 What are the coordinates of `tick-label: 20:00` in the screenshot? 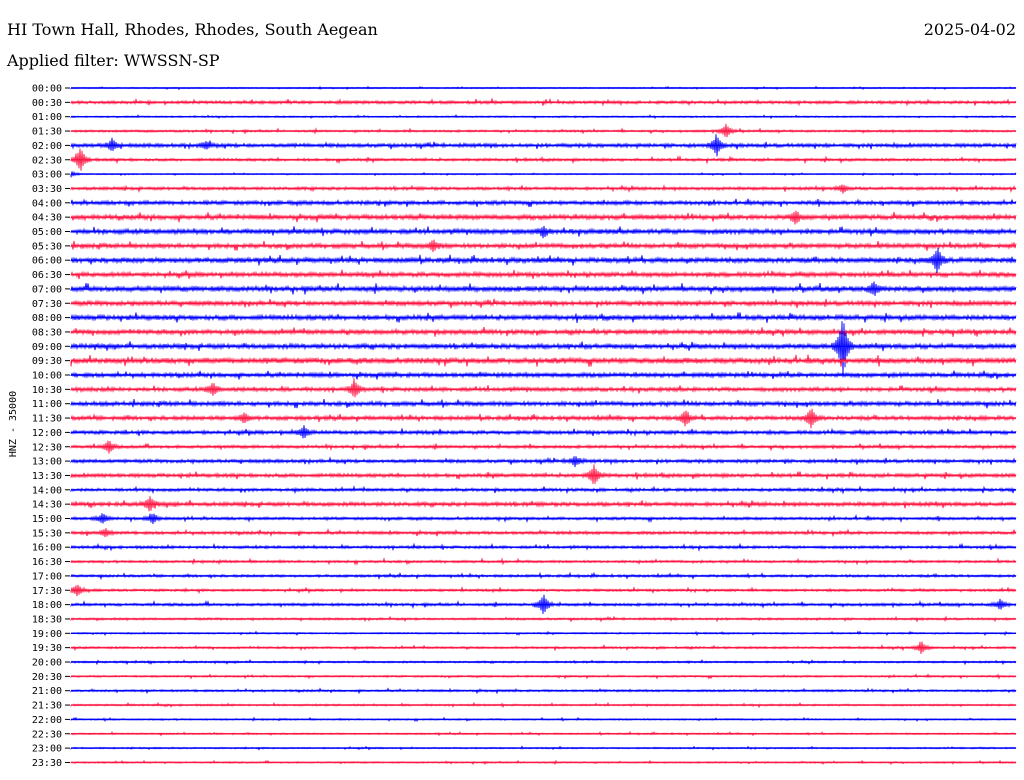 It's located at (47, 663).